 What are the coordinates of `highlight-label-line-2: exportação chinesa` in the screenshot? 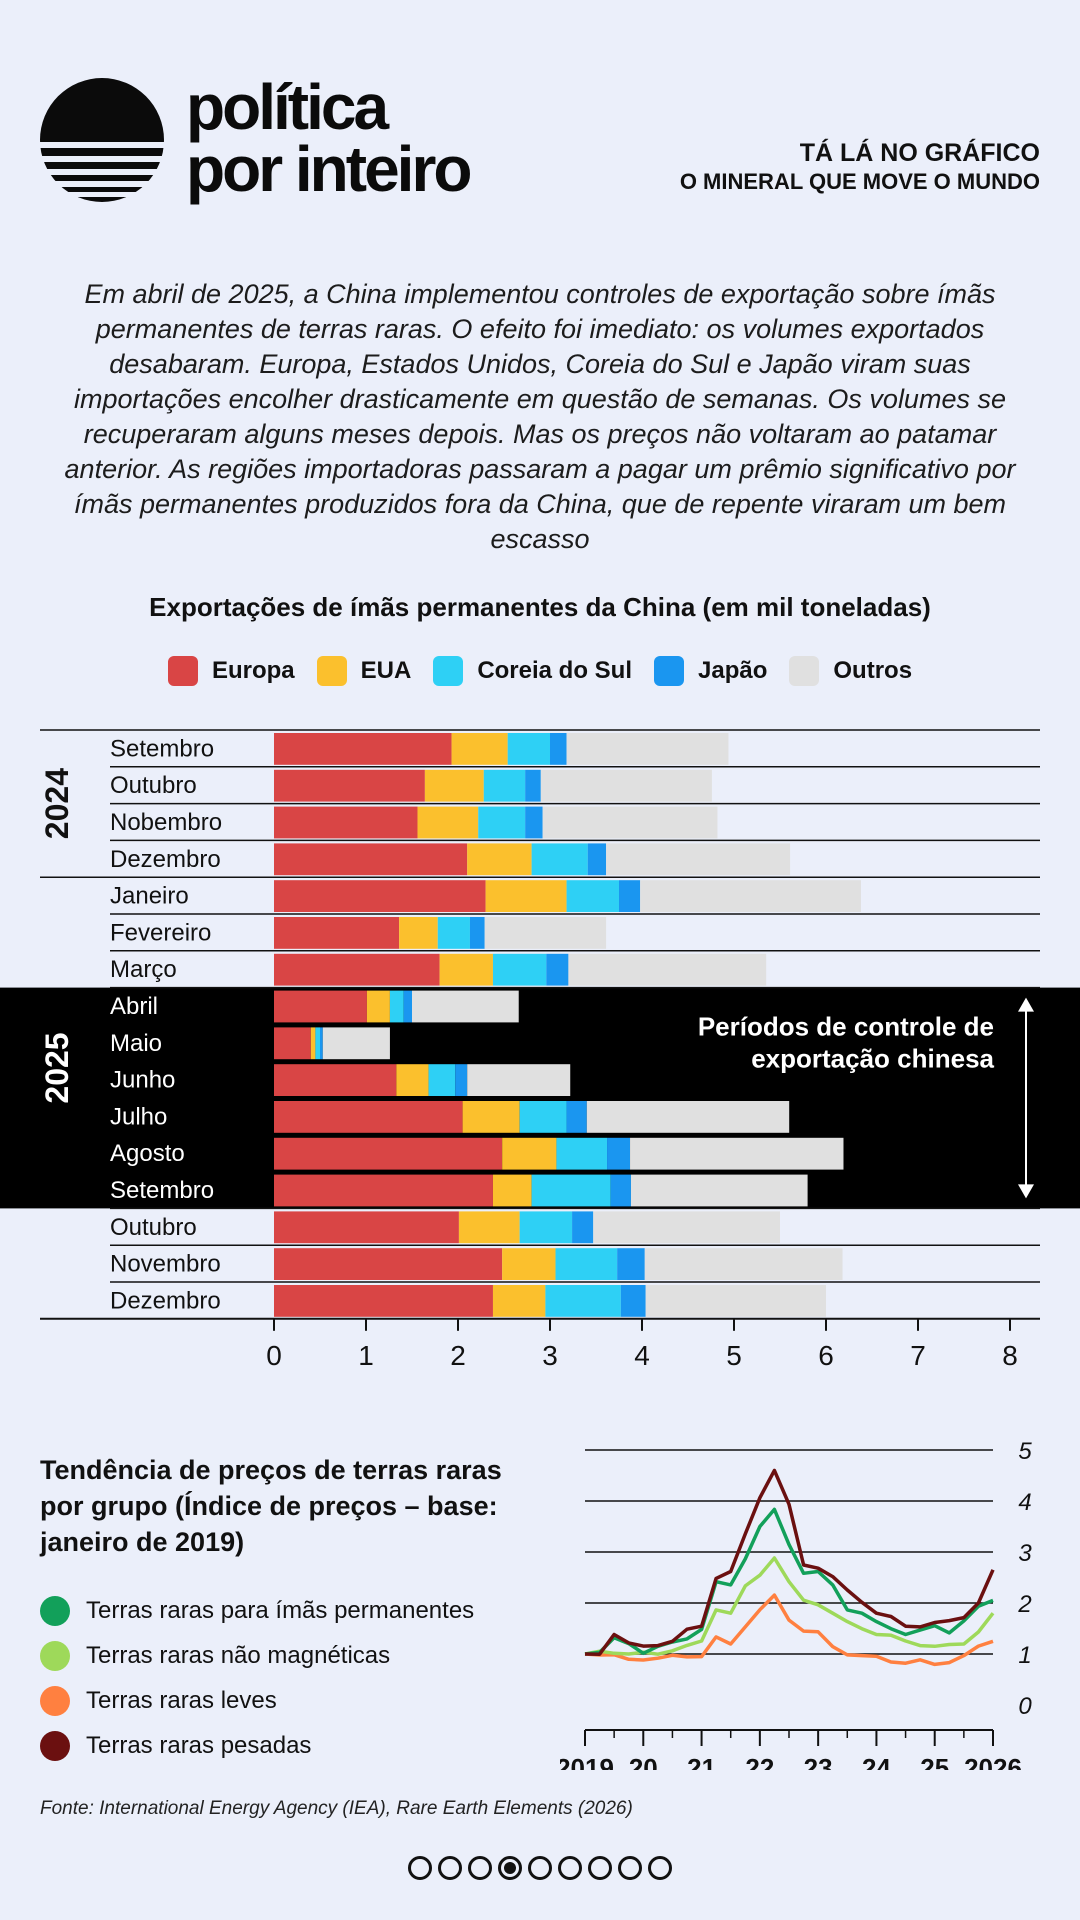 It's located at (872, 1059).